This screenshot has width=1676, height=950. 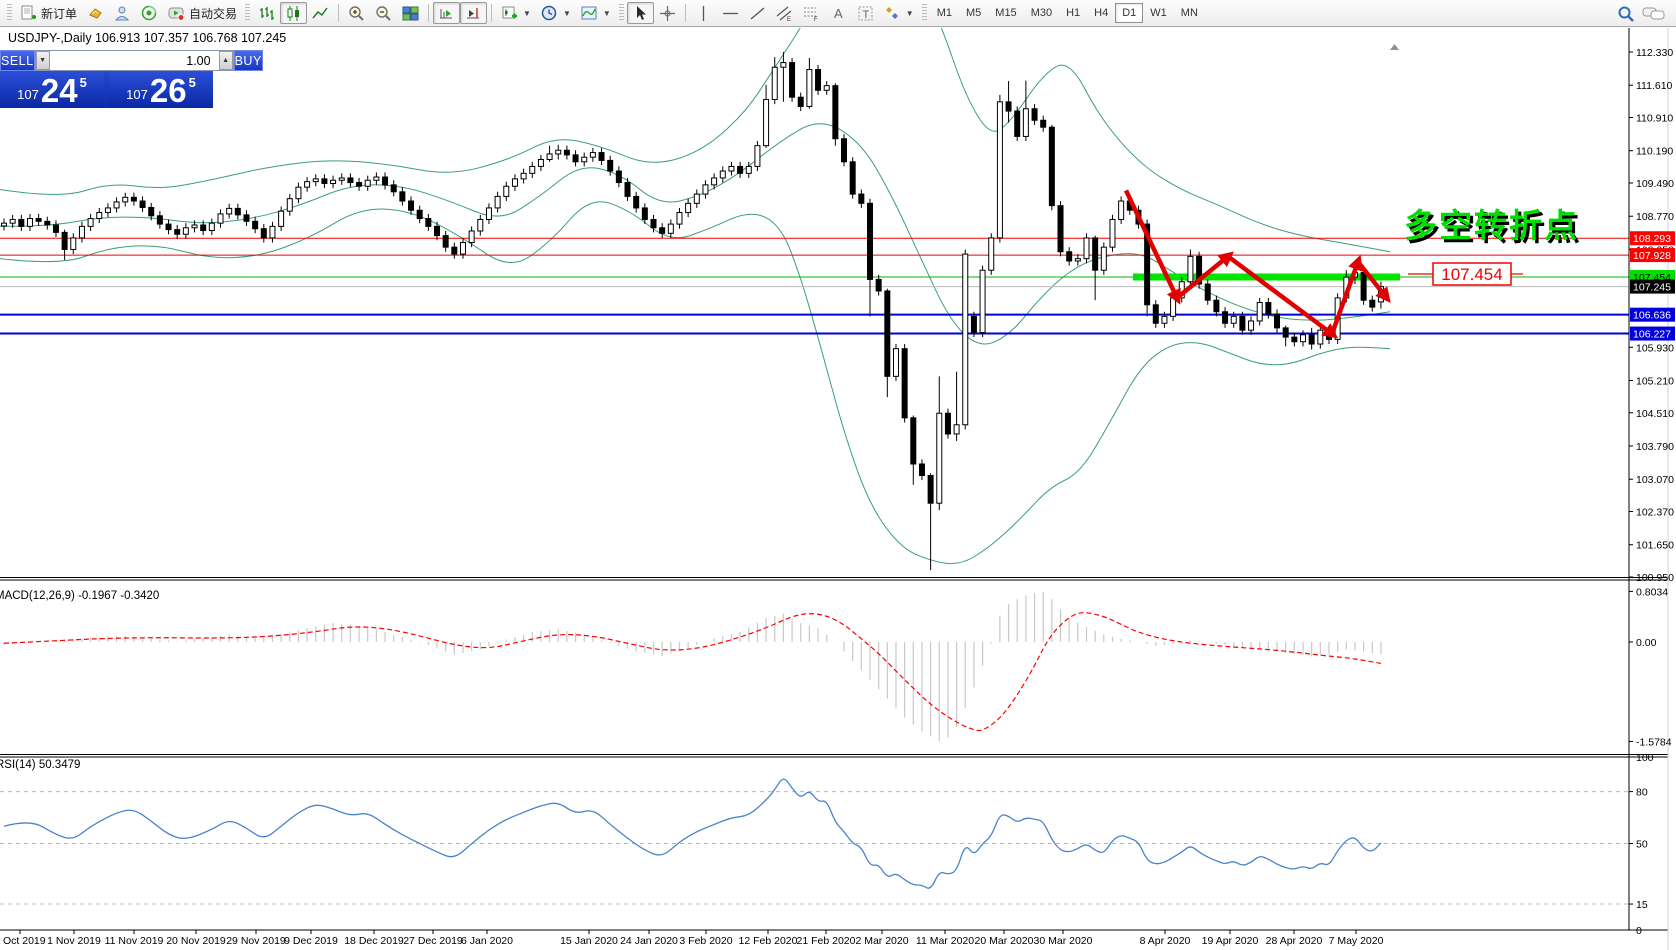 What do you see at coordinates (24, 941) in the screenshot?
I see `date-tick-label: Oct 2019` at bounding box center [24, 941].